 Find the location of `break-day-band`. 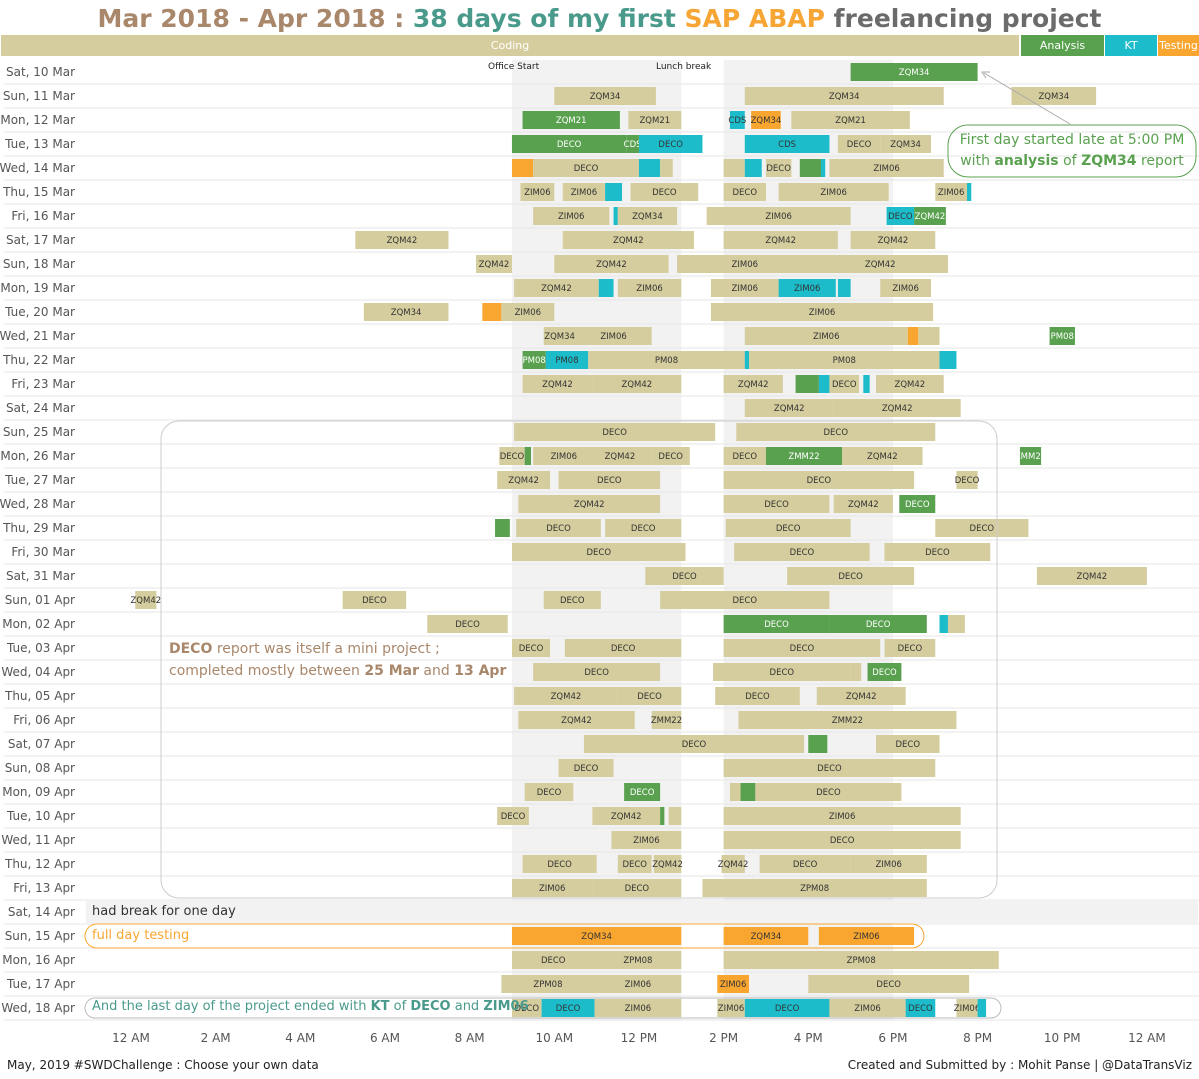

break-day-band is located at coordinates (642, 912).